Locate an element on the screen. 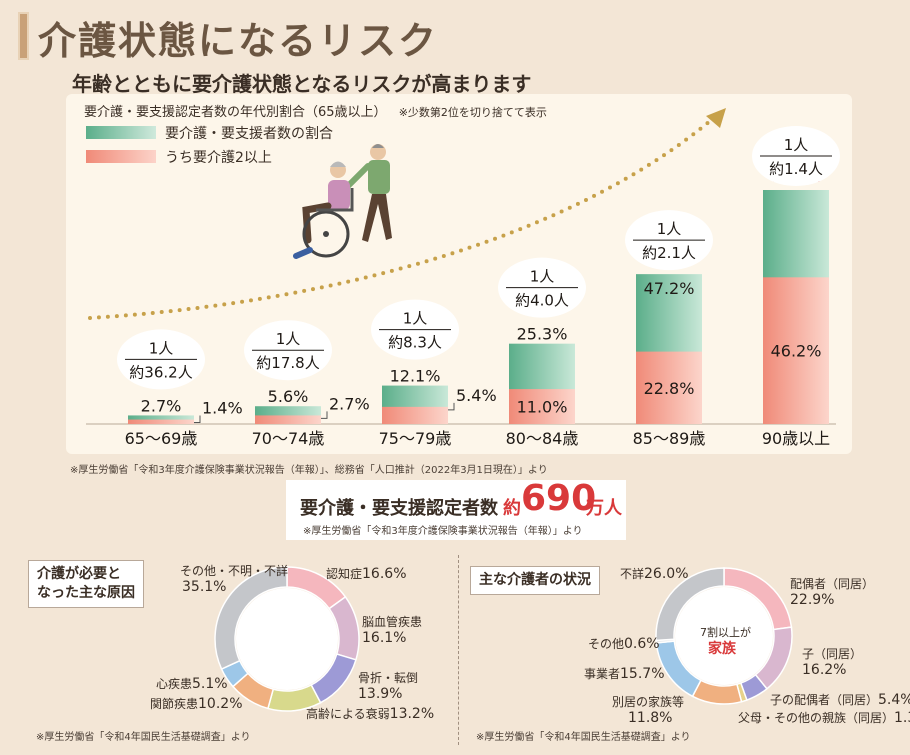  caregiver-name-separate: 別居の家族等 is located at coordinates (648, 702).